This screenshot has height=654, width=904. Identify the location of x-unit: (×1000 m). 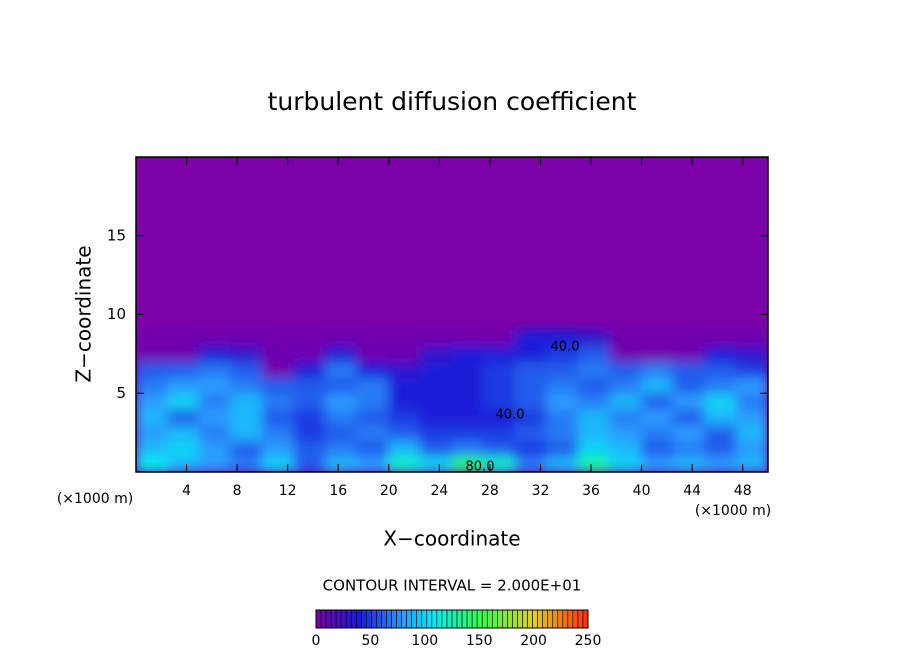
(733, 511).